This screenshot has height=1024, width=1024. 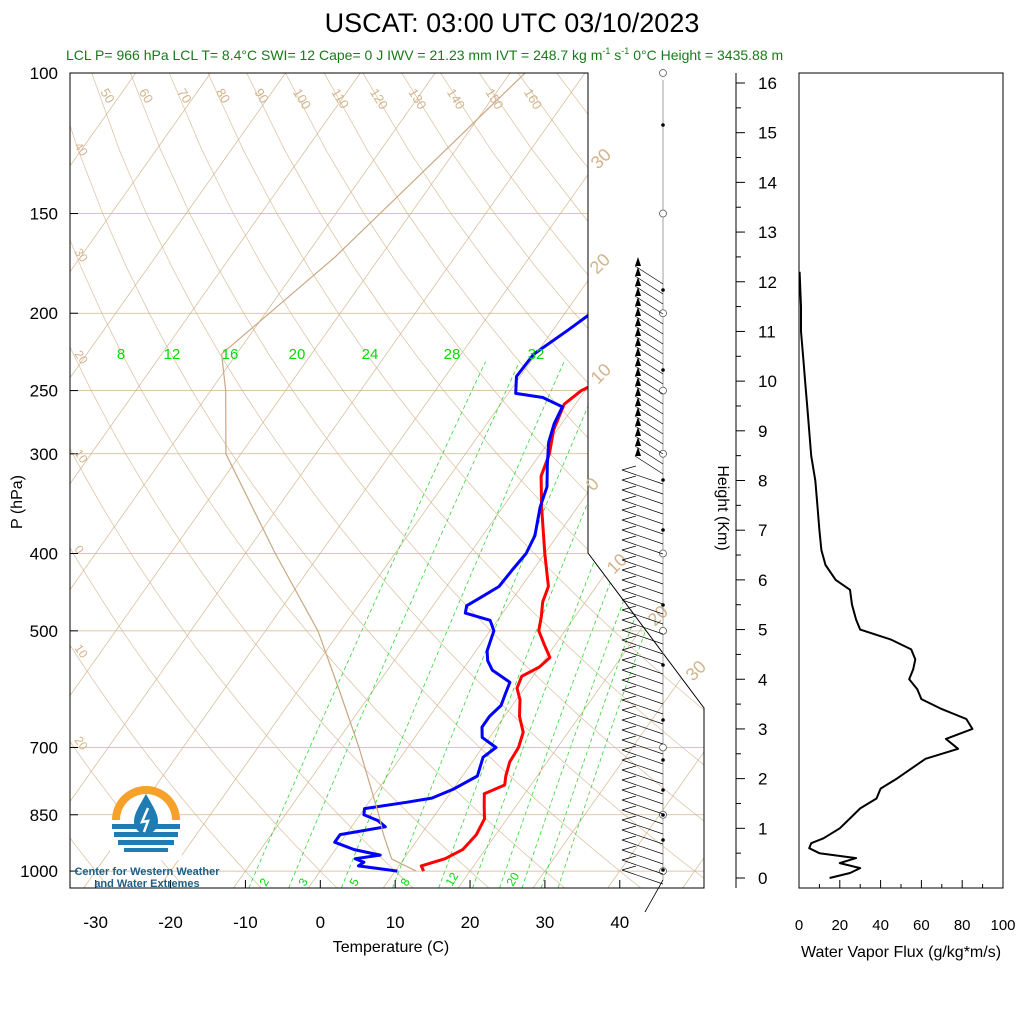 I want to click on isotherm-line, so click(x=618, y=480).